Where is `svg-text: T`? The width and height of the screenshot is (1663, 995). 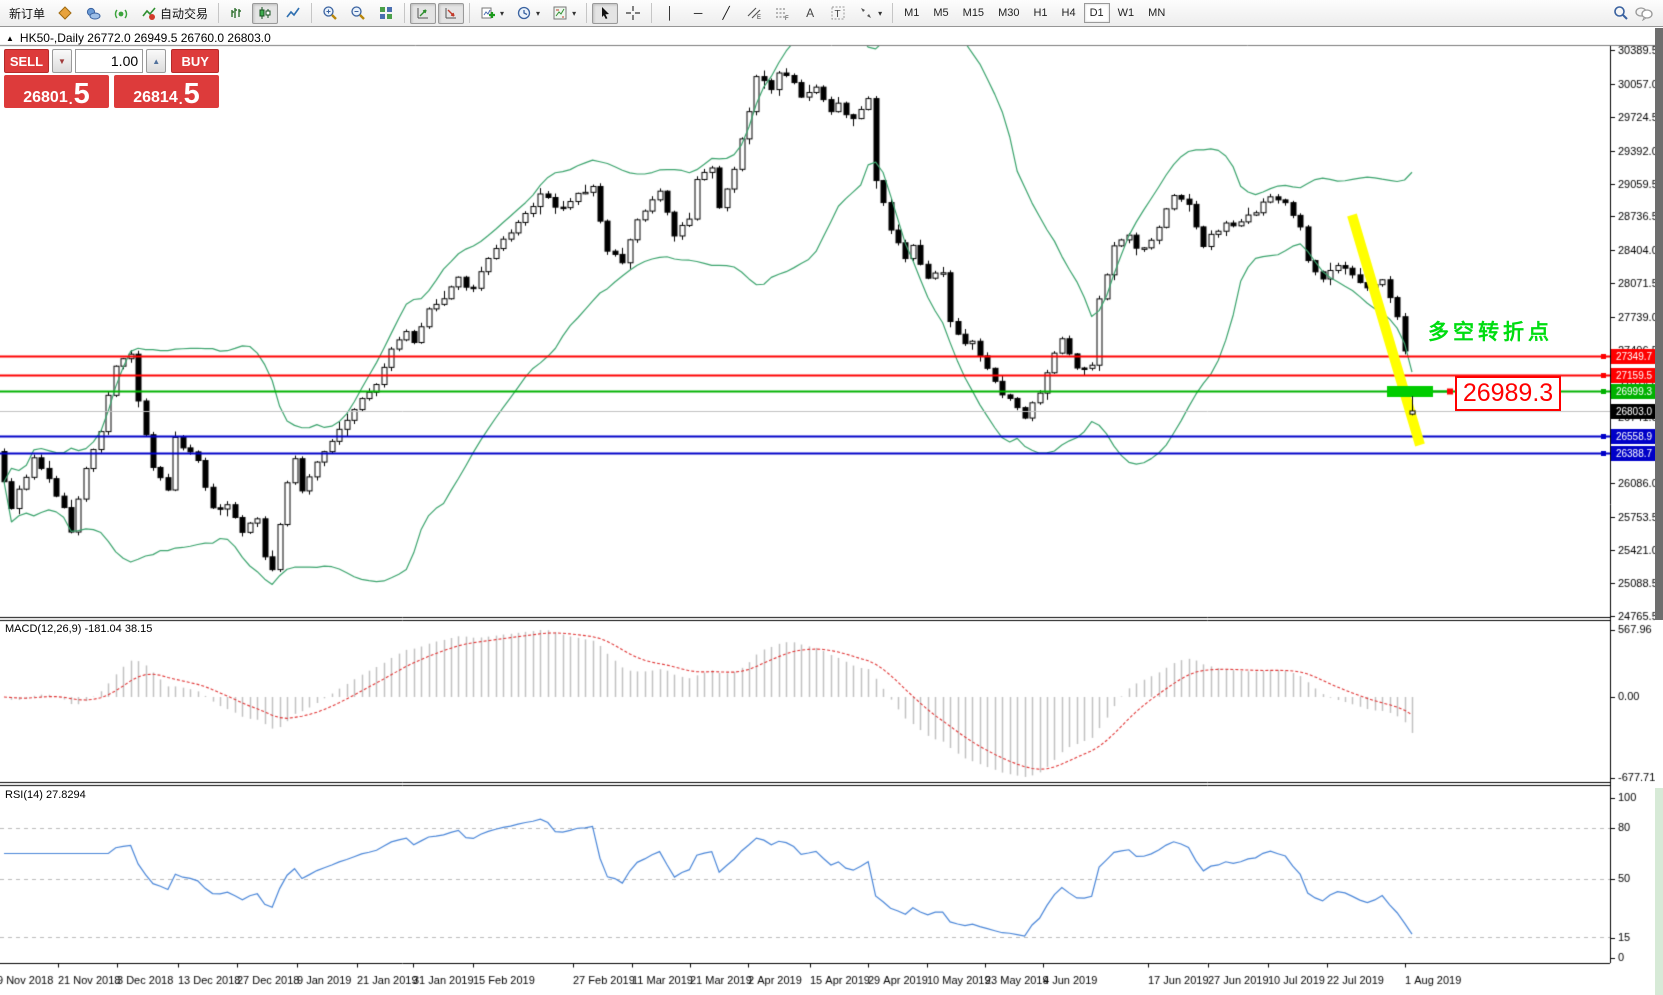 svg-text: T is located at coordinates (838, 14).